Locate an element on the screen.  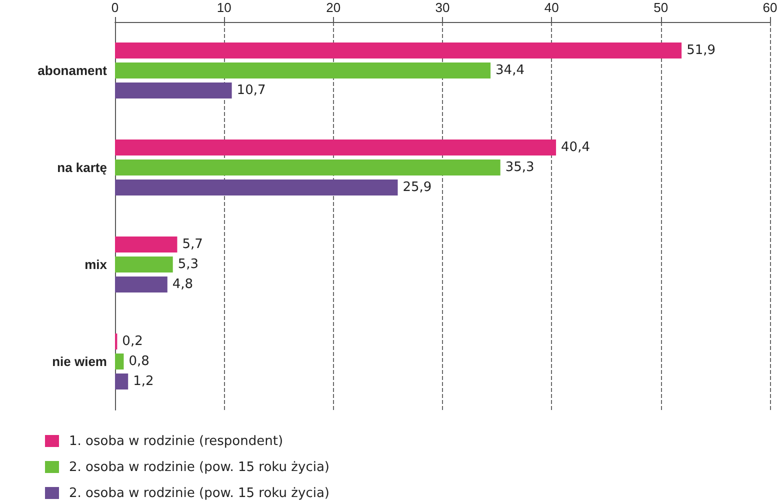
data-label: 10,7 is located at coordinates (251, 90).